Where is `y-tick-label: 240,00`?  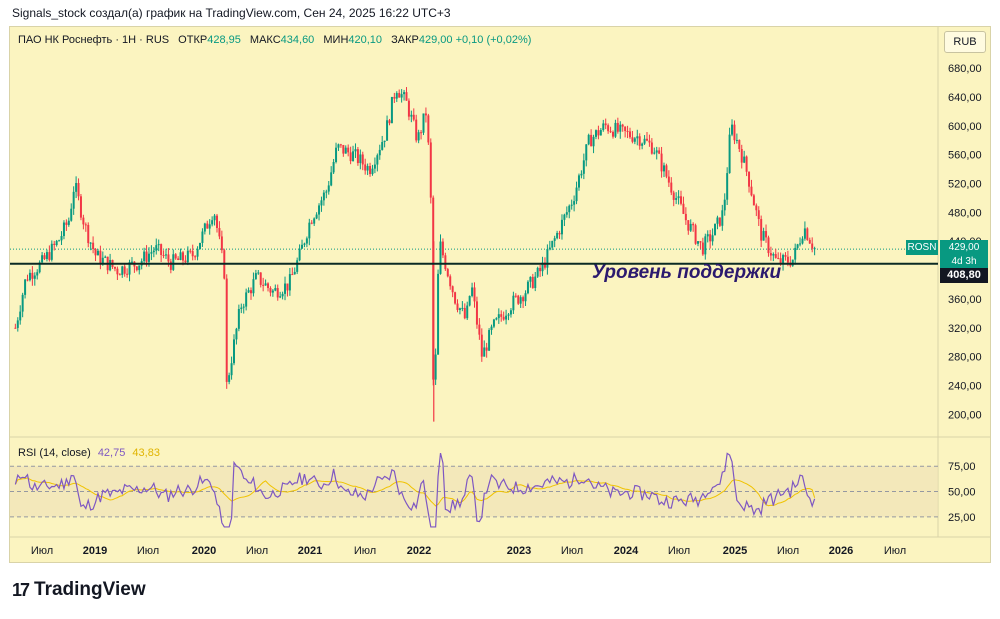 y-tick-label: 240,00 is located at coordinates (965, 386).